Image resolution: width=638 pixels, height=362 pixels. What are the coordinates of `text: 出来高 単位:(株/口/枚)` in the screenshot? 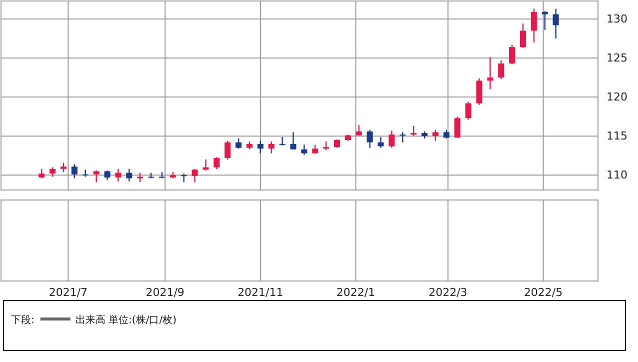 It's located at (126, 320).